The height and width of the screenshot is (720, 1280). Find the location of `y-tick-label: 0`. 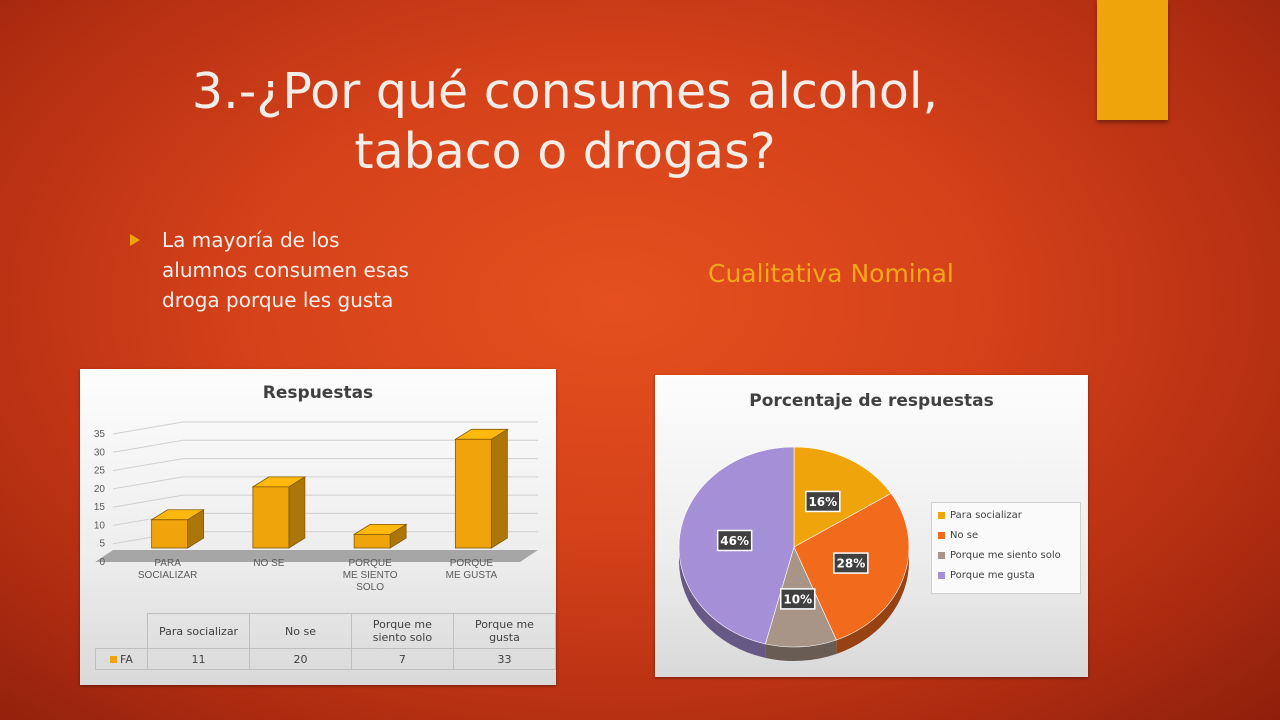

y-tick-label: 0 is located at coordinates (102, 562).